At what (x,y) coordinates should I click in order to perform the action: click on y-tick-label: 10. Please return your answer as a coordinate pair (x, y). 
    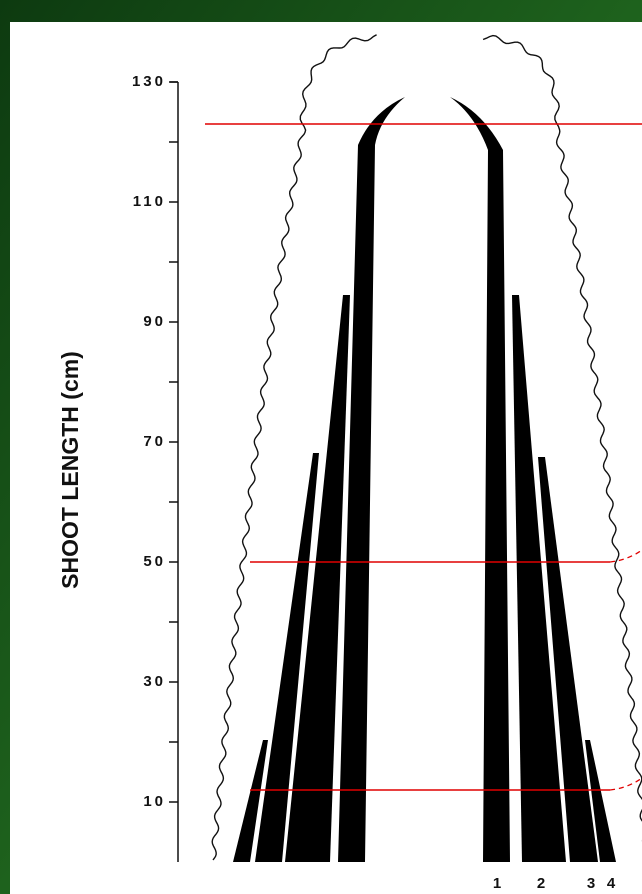
    Looking at the image, I should click on (154, 801).